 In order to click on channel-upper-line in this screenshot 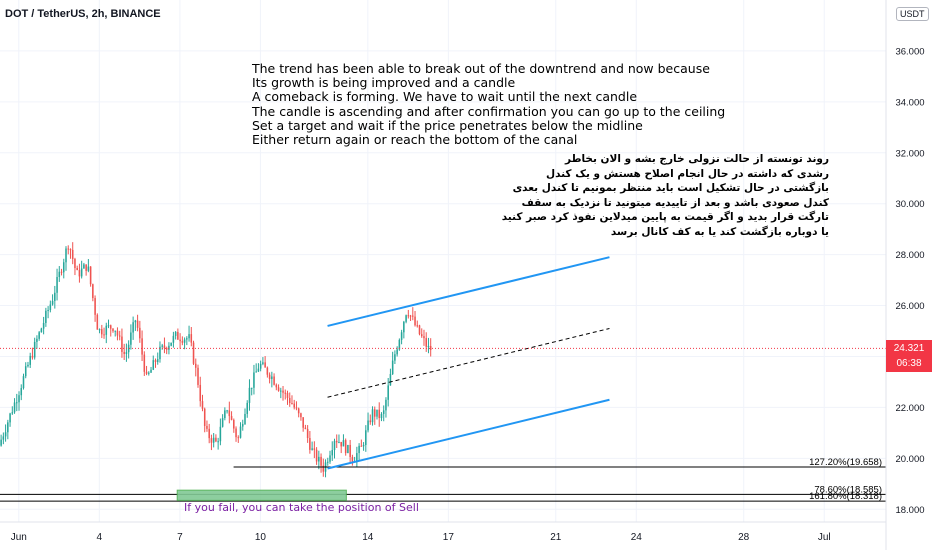, I will do `click(468, 291)`.